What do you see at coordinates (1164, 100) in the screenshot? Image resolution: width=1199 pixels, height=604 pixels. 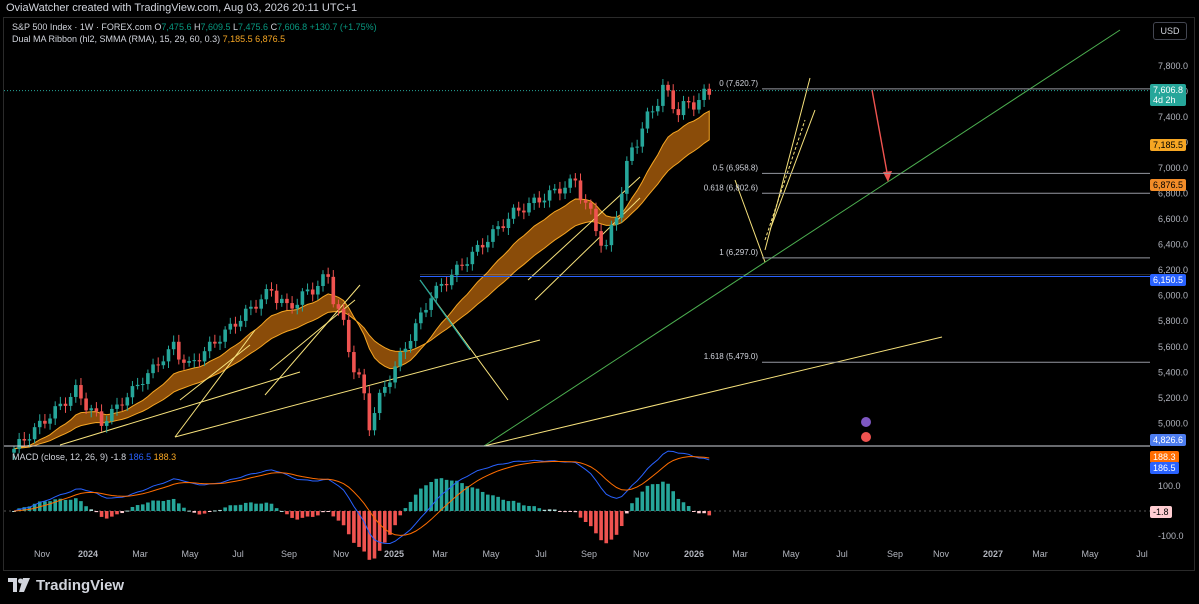 I see `countdown-value: 4d 2h` at bounding box center [1164, 100].